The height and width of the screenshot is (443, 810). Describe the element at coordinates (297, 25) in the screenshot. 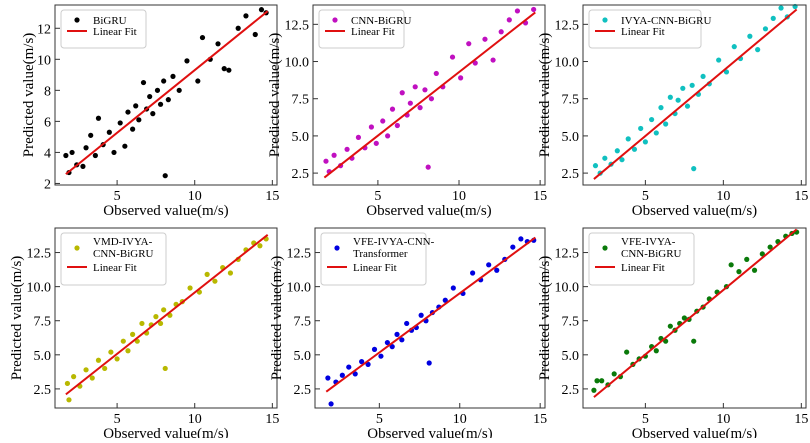

I see `y-tick-label: 12.5` at that location.